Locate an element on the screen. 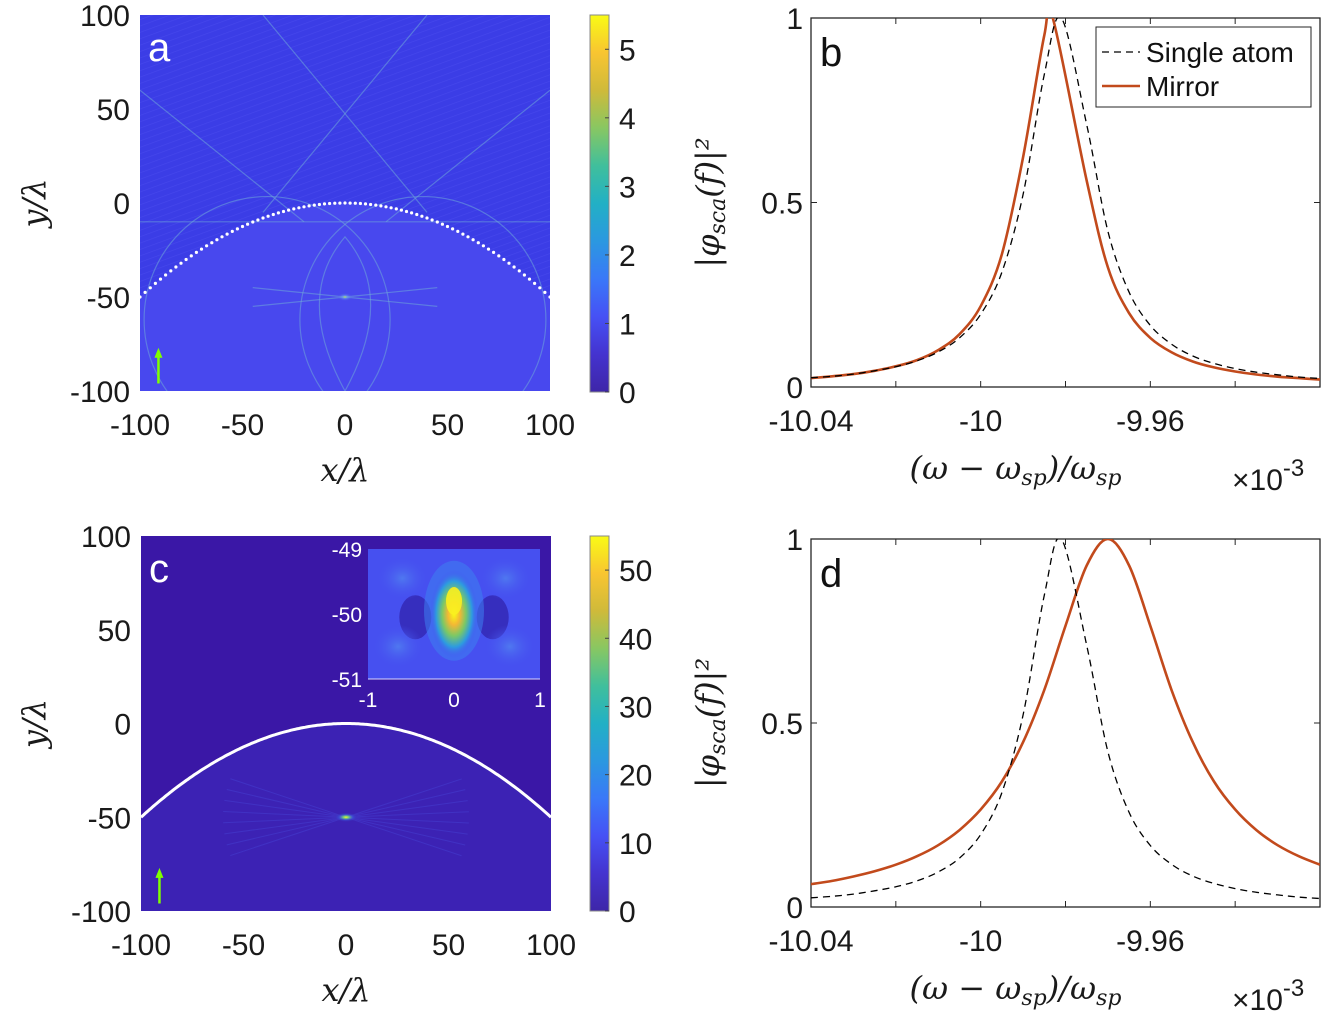 The width and height of the screenshot is (1321, 1018). x-axis-label-text: (ω − ωsp)/ωsp is located at coordinates (1016, 990).